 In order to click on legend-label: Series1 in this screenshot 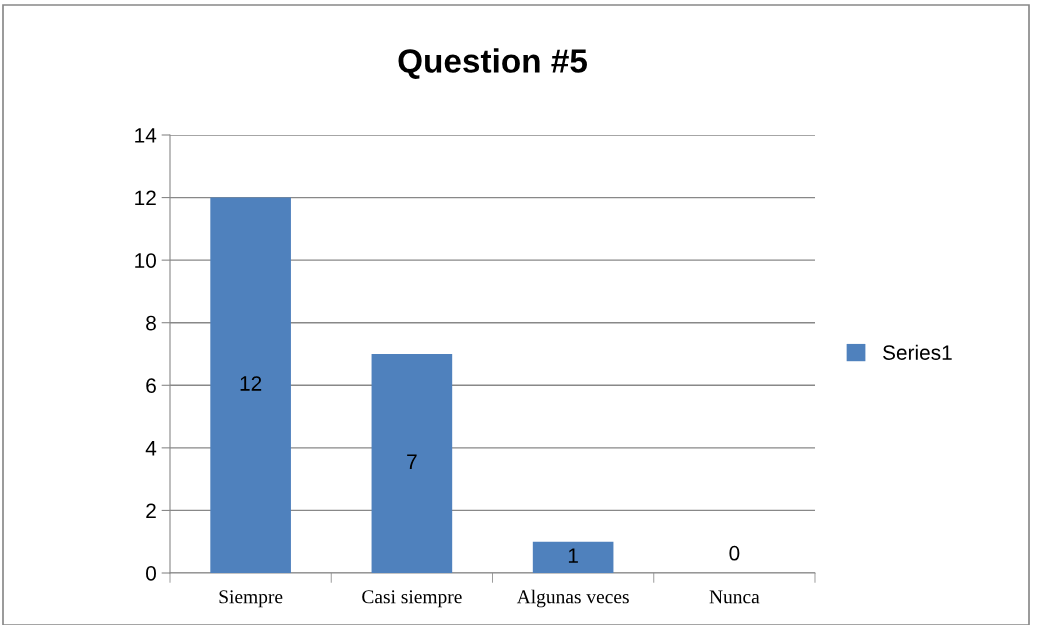, I will do `click(917, 352)`.